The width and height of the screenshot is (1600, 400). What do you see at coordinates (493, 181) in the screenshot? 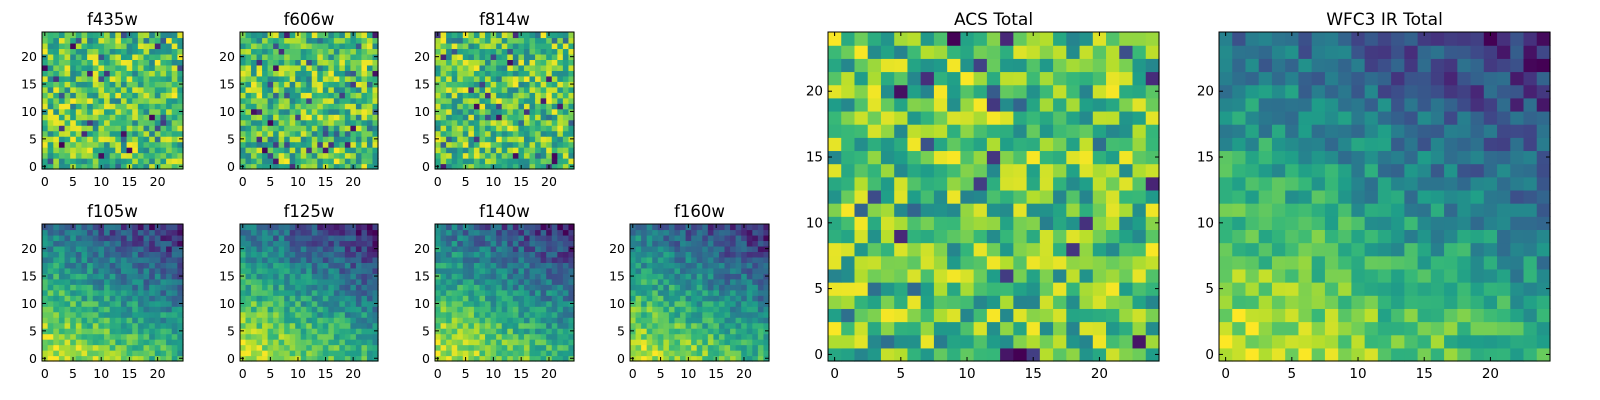
I see `x-tick-label: 10` at bounding box center [493, 181].